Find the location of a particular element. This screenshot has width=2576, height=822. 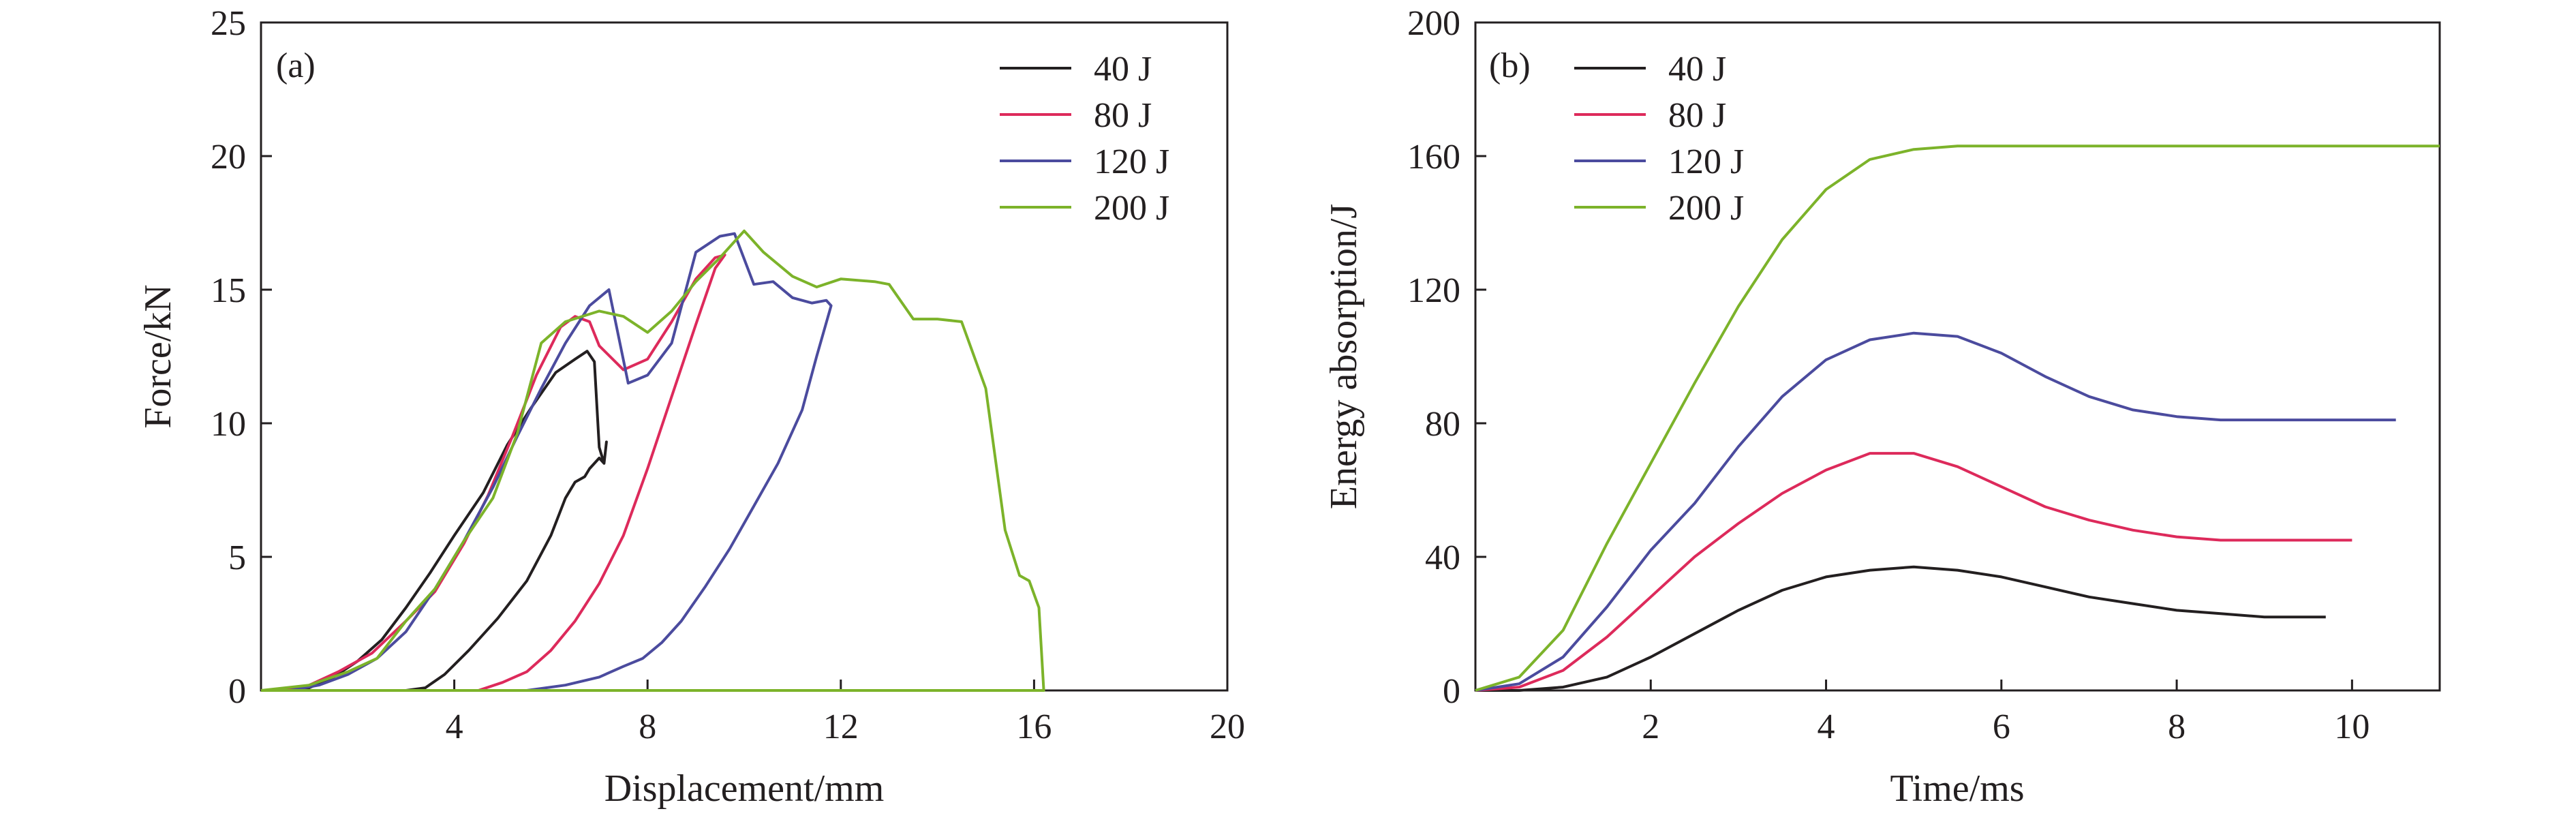

x-tick-label-a: 16 is located at coordinates (1034, 726).